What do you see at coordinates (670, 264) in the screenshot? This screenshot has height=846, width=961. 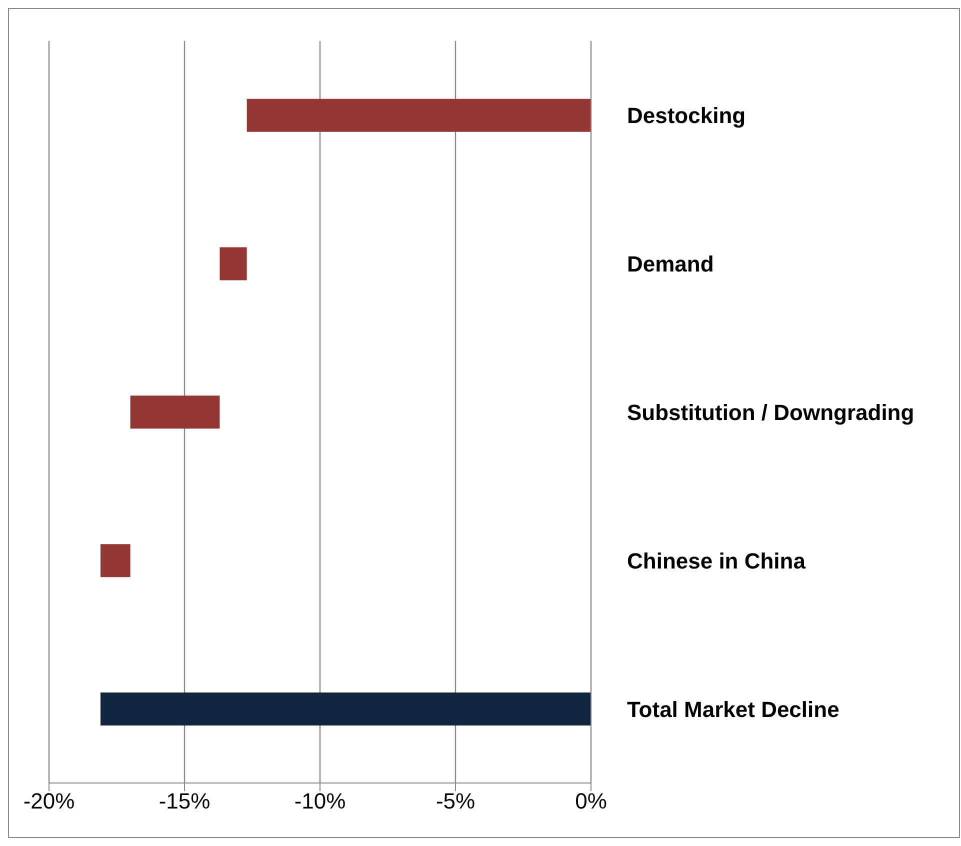 I see `y-tick-label: Demand` at bounding box center [670, 264].